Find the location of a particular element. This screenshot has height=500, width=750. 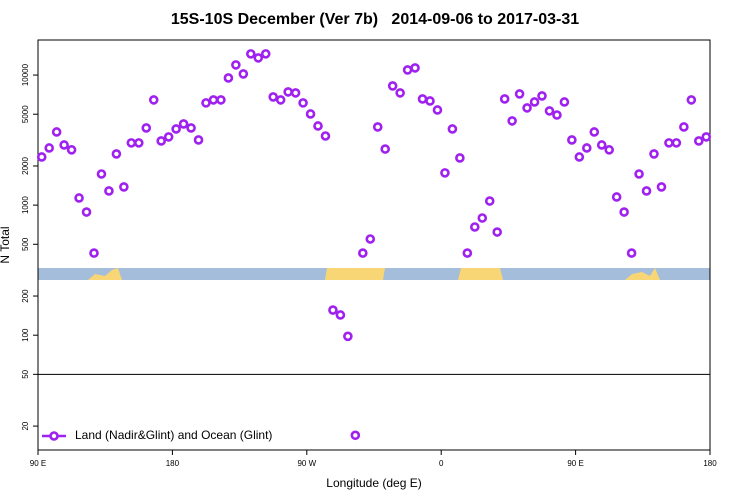

y-tick-label: 10000 is located at coordinates (25, 74).